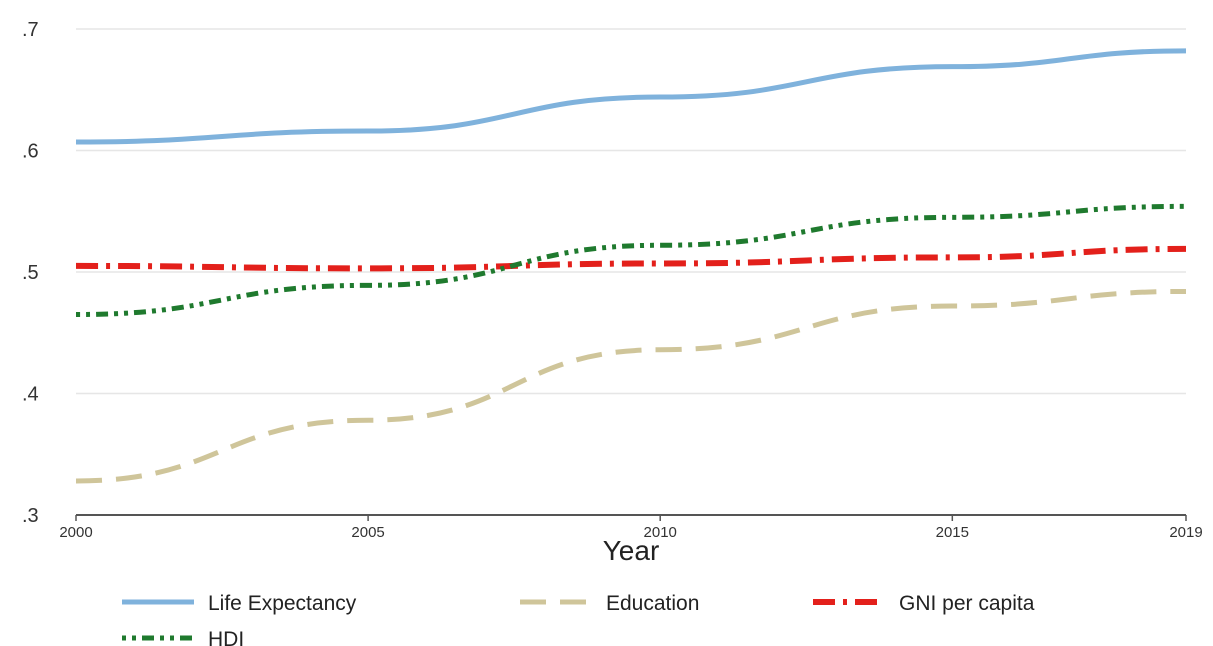 This screenshot has width=1213, height=646. What do you see at coordinates (660, 532) in the screenshot?
I see `x-tick-label: 2010` at bounding box center [660, 532].